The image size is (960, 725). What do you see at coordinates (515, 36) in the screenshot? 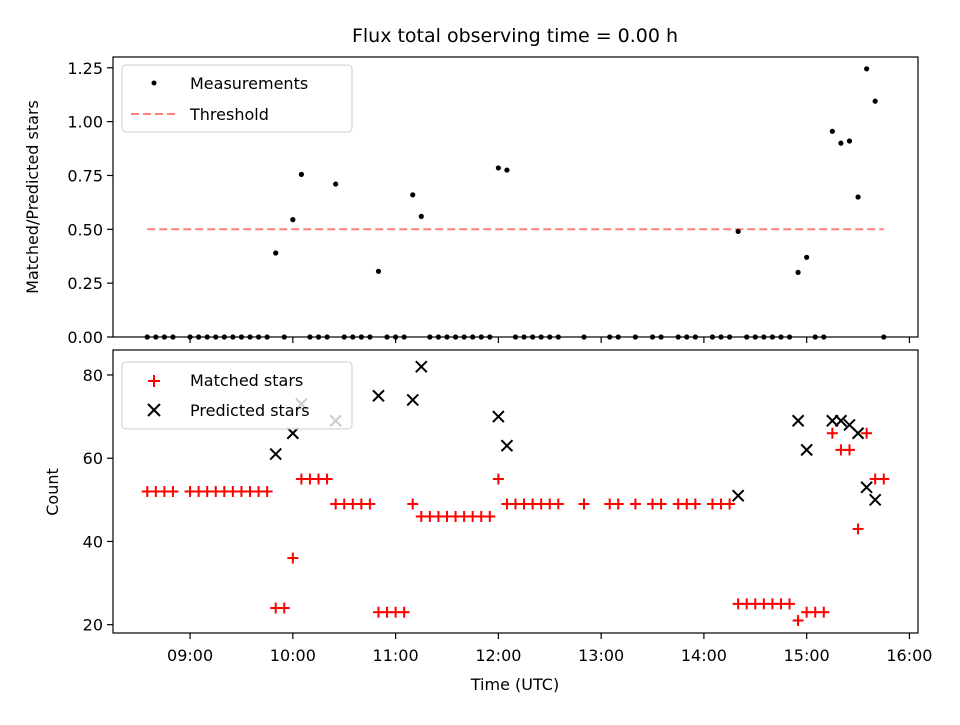
I see `chart-title: Flux total observing time = 0.00 h` at bounding box center [515, 36].